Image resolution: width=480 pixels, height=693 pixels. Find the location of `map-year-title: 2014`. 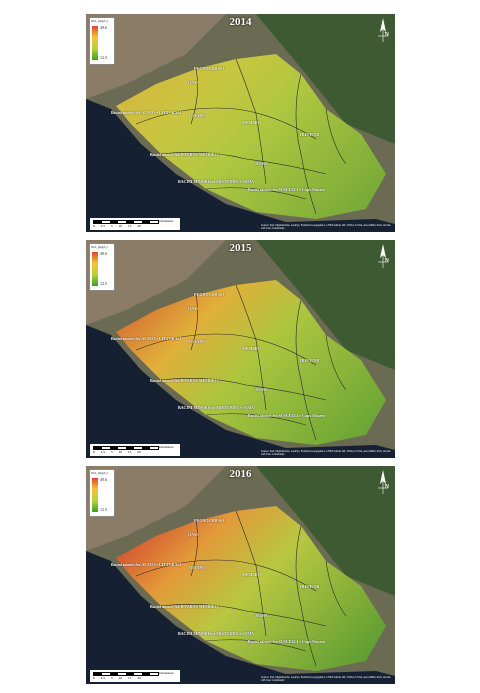

map-year-title: 2014 is located at coordinates (240, 22).